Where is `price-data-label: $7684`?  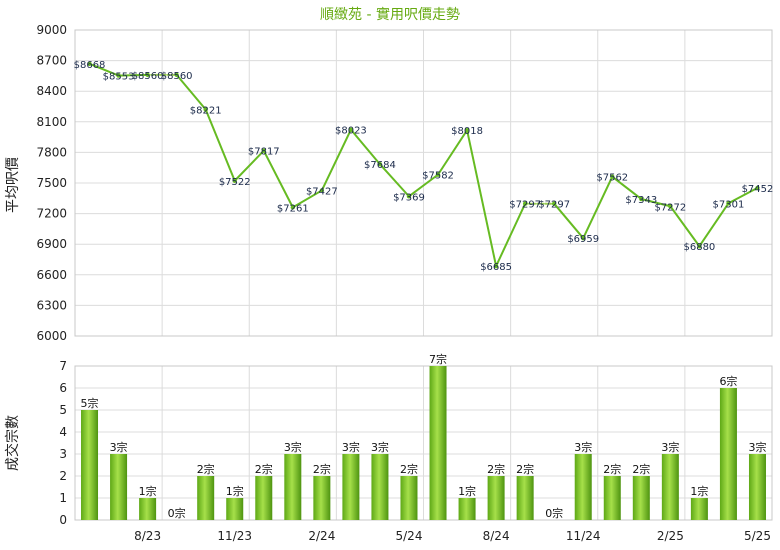 price-data-label: $7684 is located at coordinates (380, 165).